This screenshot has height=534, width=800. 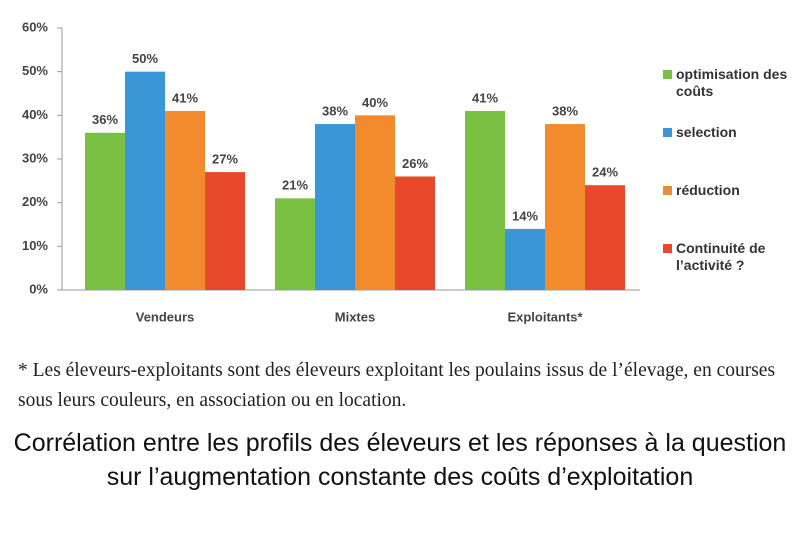 What do you see at coordinates (35, 70) in the screenshot?
I see `y-tick-label: 50%` at bounding box center [35, 70].